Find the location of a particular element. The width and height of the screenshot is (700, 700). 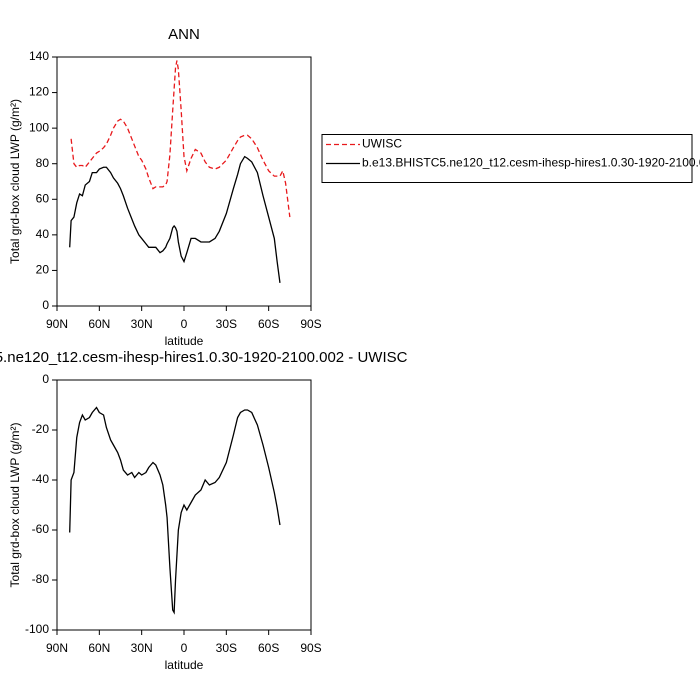

legend-box is located at coordinates (507, 158).